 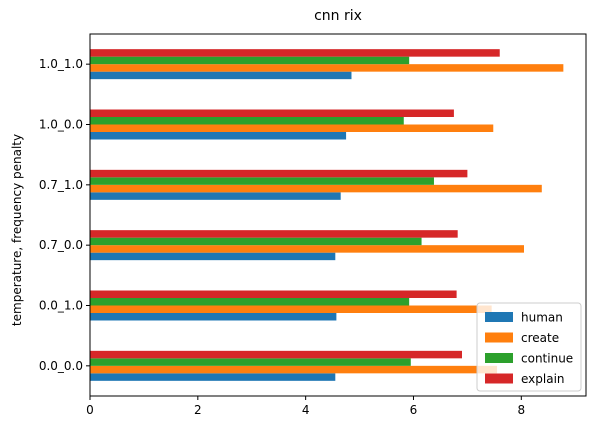 What do you see at coordinates (220, 76) in the screenshot?
I see `bar-human-1.0_1.0` at bounding box center [220, 76].